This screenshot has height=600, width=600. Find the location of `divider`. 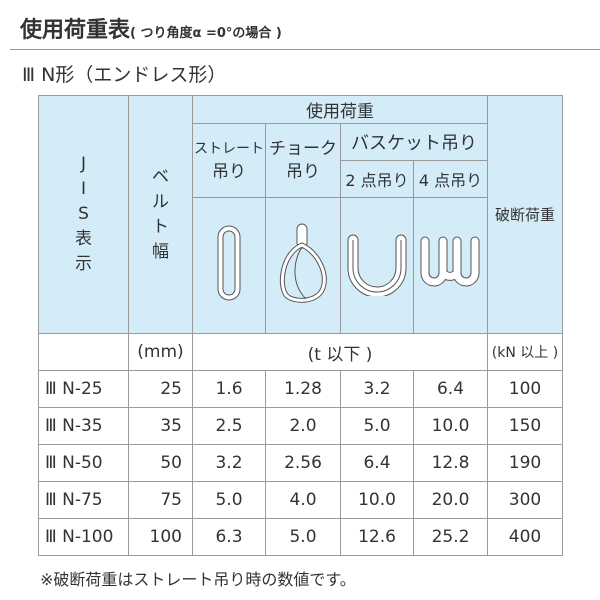

divider is located at coordinates (305, 49).